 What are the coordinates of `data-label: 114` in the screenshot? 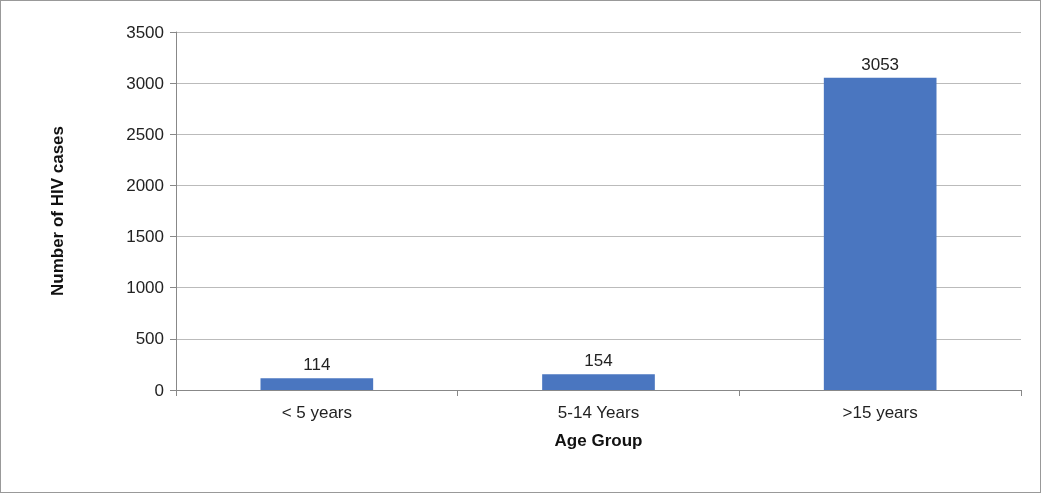 It's located at (317, 365).